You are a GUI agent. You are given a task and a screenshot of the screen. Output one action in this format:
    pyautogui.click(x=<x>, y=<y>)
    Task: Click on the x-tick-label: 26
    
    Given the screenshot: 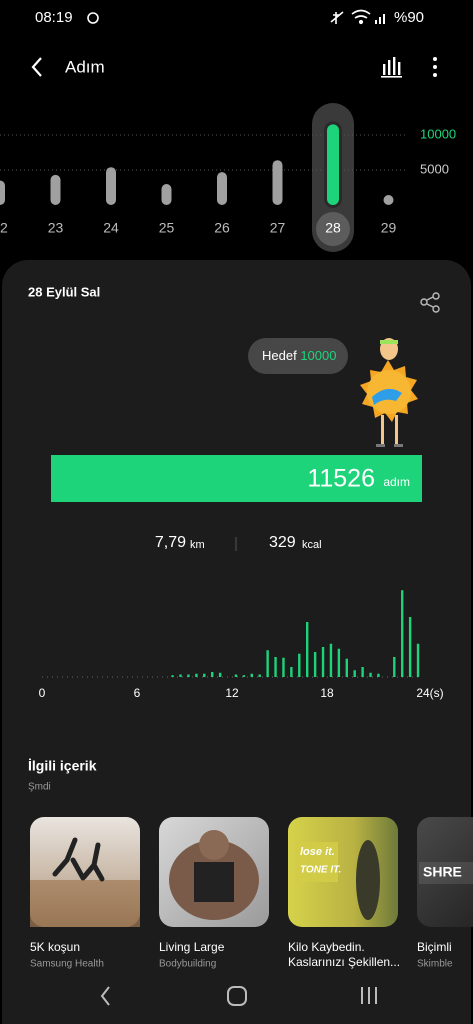 What is the action you would take?
    pyautogui.click(x=222, y=228)
    